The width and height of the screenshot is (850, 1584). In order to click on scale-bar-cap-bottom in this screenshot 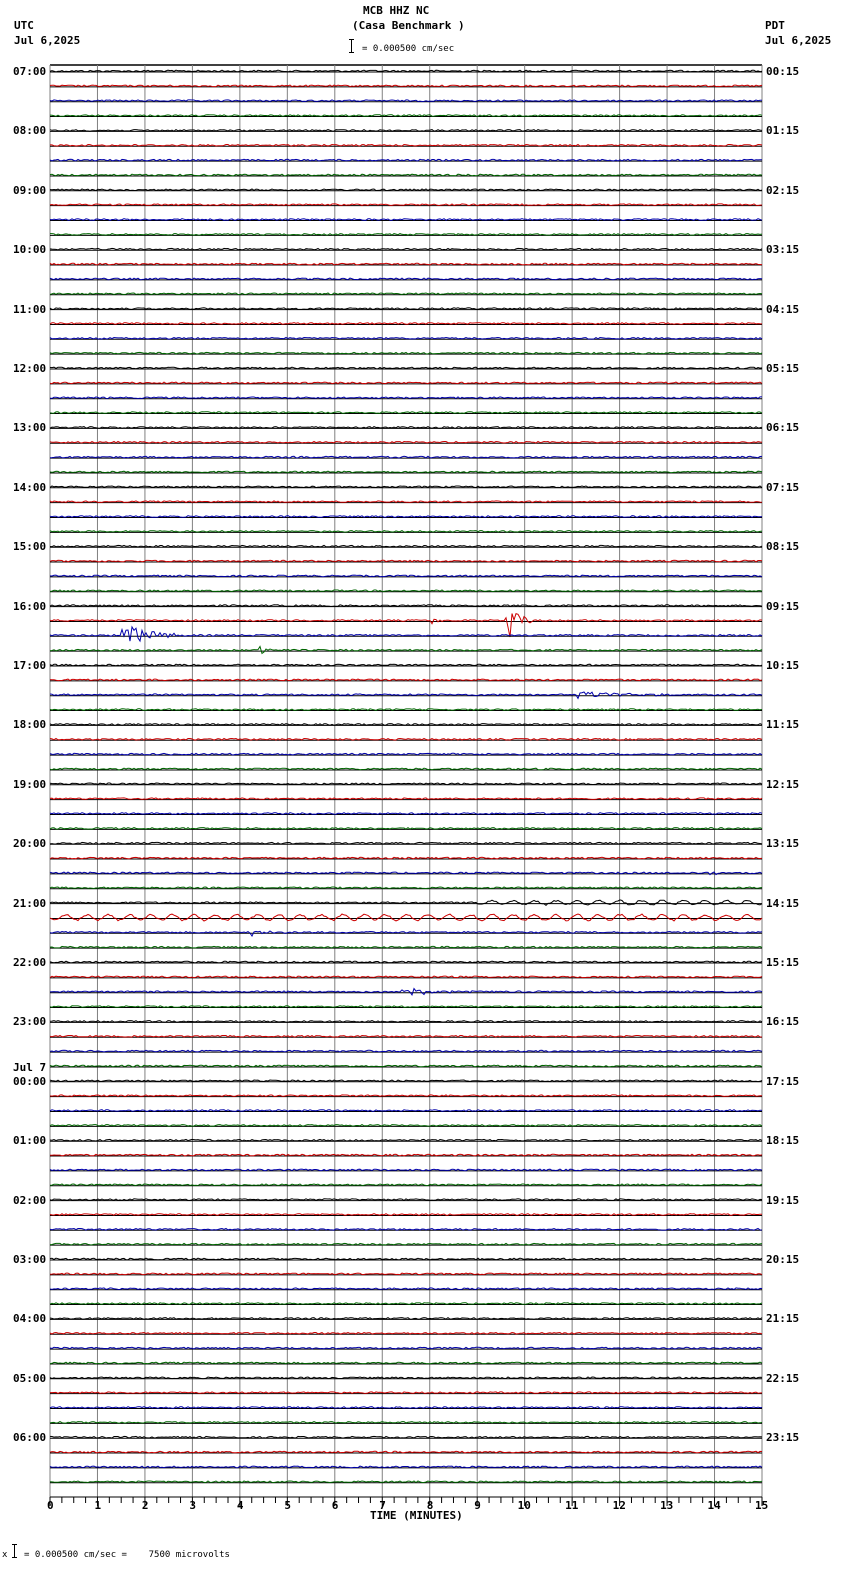, I will do `click(351, 52)`.